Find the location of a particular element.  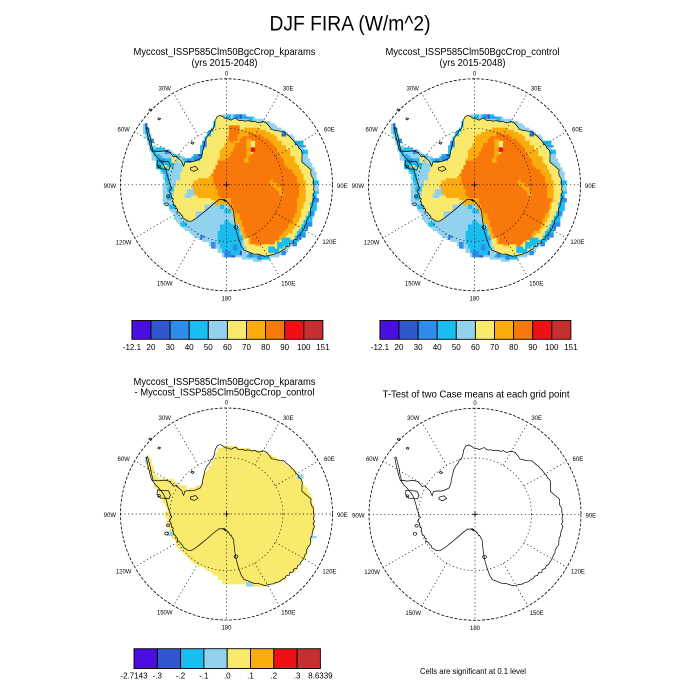

svg-text: .0 is located at coordinates (227, 676).